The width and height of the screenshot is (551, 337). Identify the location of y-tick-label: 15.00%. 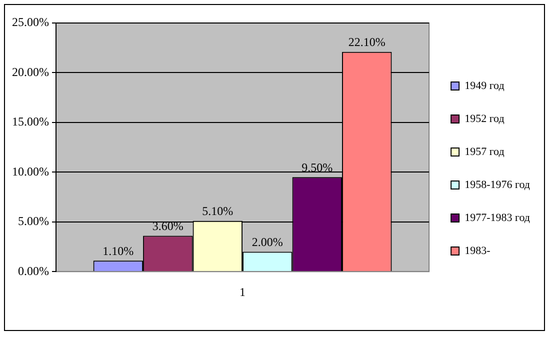
(30, 121).